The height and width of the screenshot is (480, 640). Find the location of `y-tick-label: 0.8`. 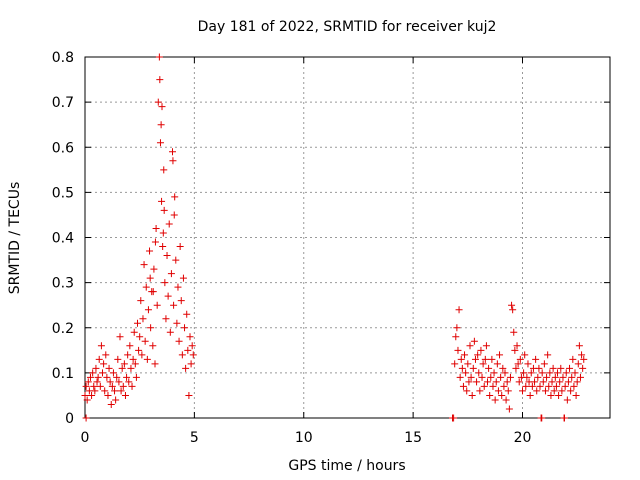

y-tick-label: 0.8 is located at coordinates (63, 58).